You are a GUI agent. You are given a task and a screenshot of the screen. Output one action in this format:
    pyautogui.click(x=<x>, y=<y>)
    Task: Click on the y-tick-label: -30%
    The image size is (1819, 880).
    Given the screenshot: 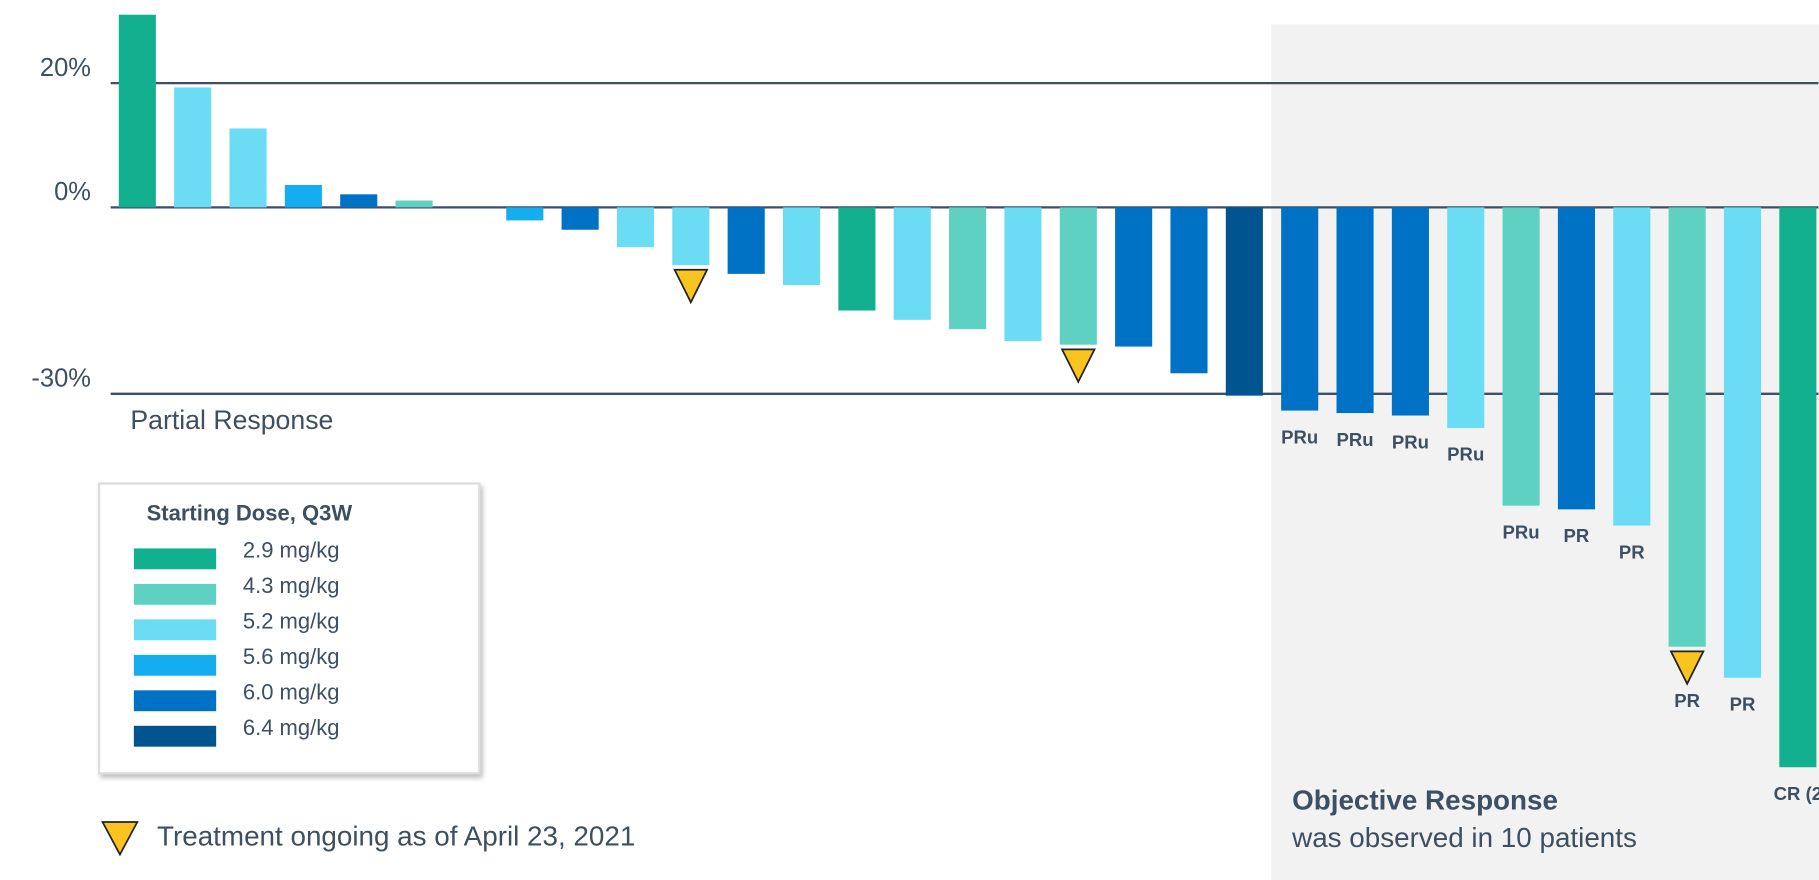 What is the action you would take?
    pyautogui.click(x=61, y=379)
    